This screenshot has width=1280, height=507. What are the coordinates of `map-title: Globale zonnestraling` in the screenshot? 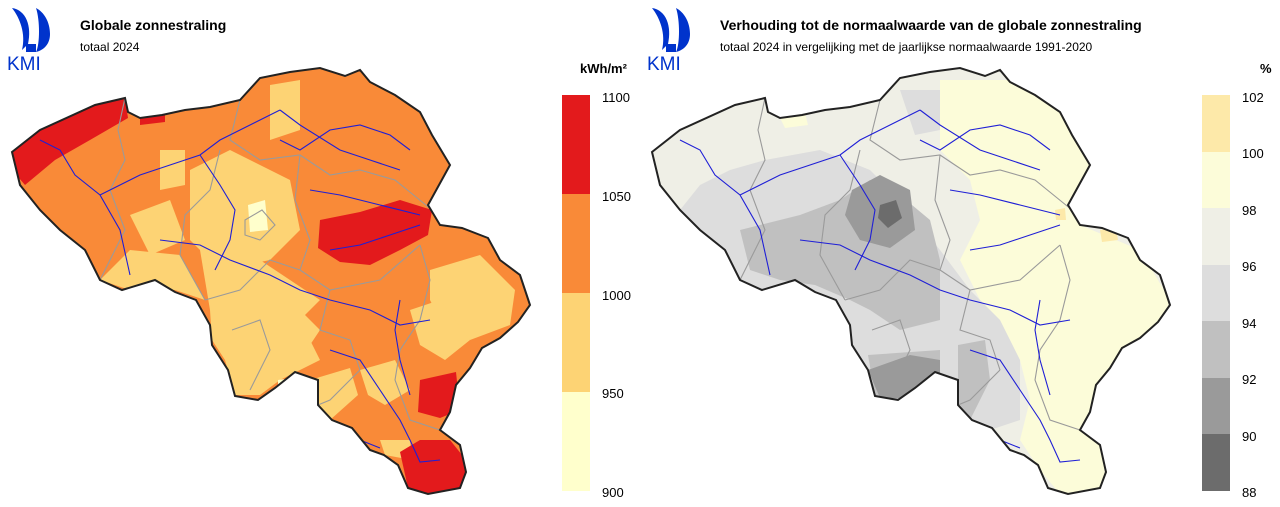 It's located at (153, 25).